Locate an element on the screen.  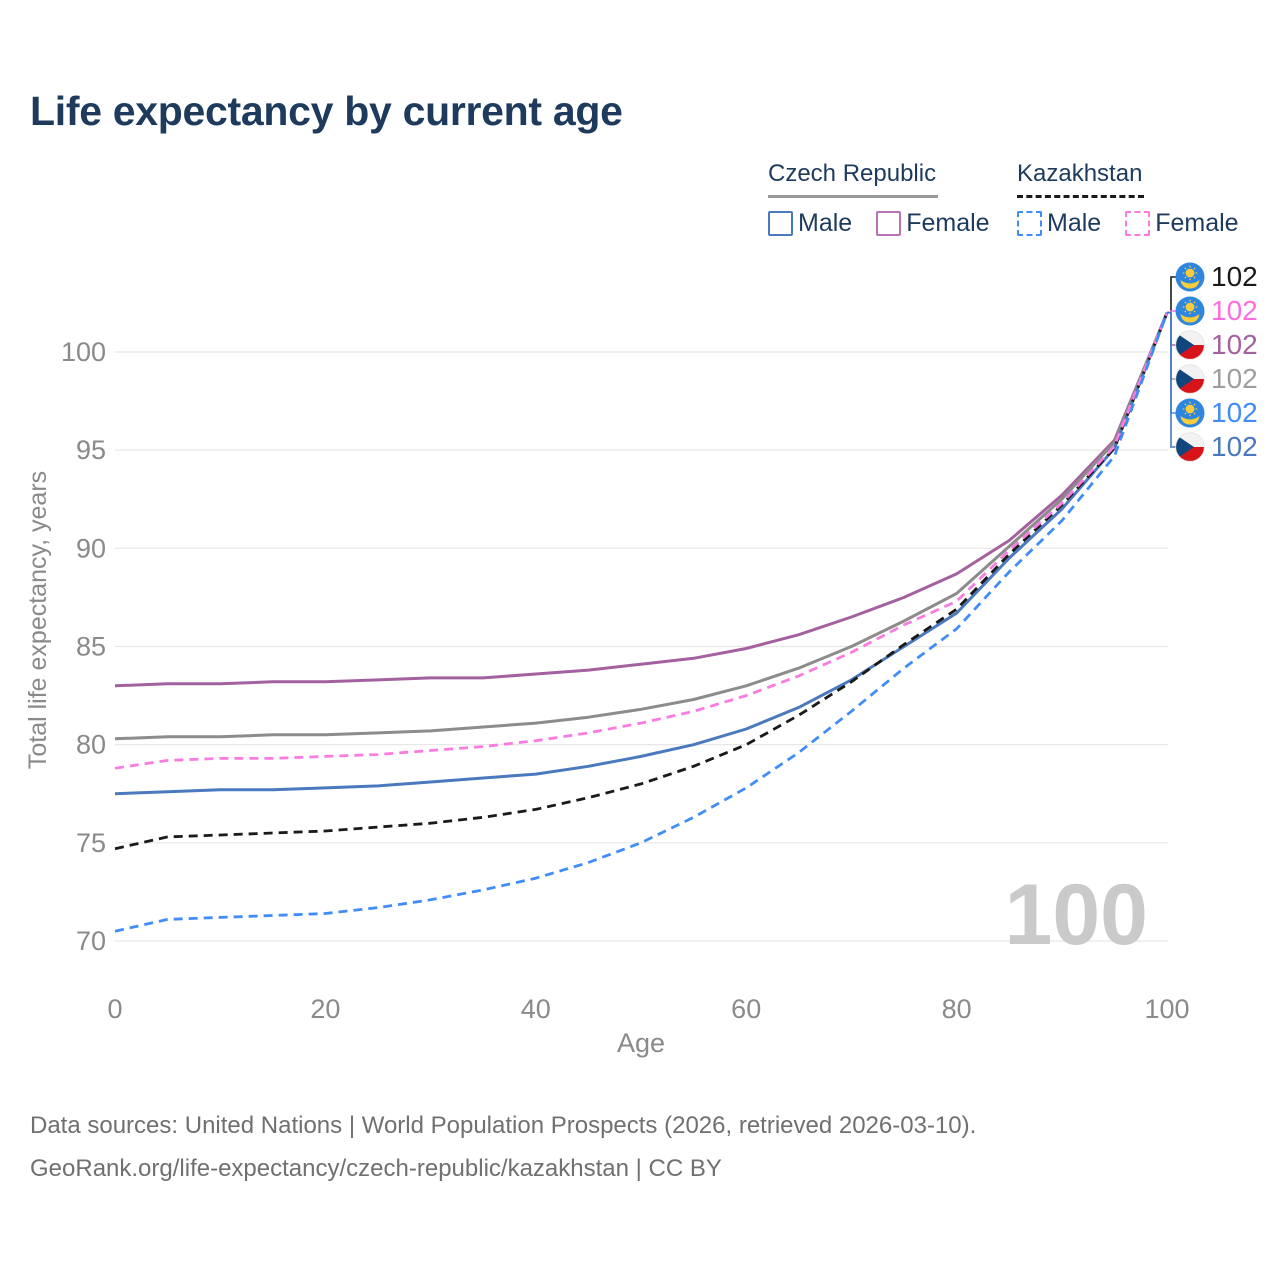
legend-header-kazakhstan: Kazakhstan is located at coordinates (1081, 179).